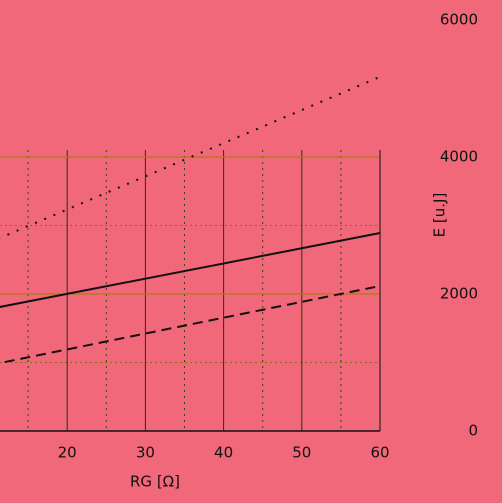 The height and width of the screenshot is (503, 502). I want to click on y-axis-label: E [u.J], so click(440, 215).